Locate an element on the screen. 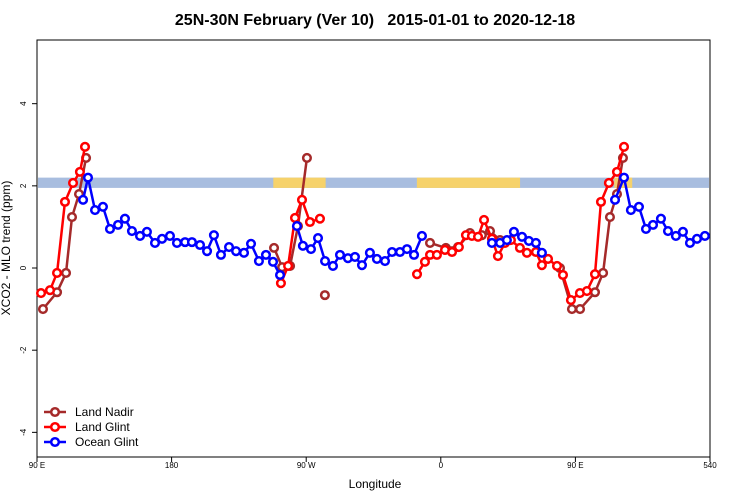 The image size is (750, 500). legend-label: Land Nadir is located at coordinates (104, 412).